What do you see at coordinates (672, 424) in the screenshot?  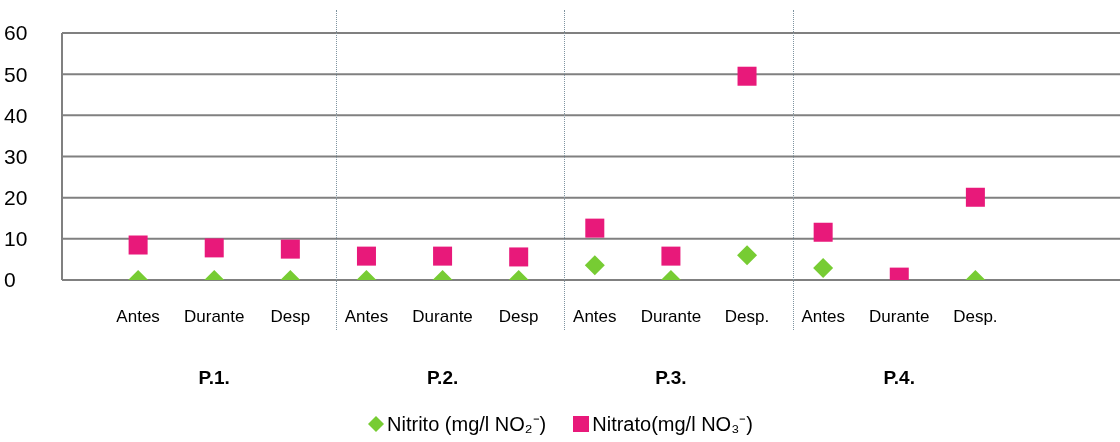 I see `legend-label: Nitrato(mg/l NO₃⁻)` at bounding box center [672, 424].